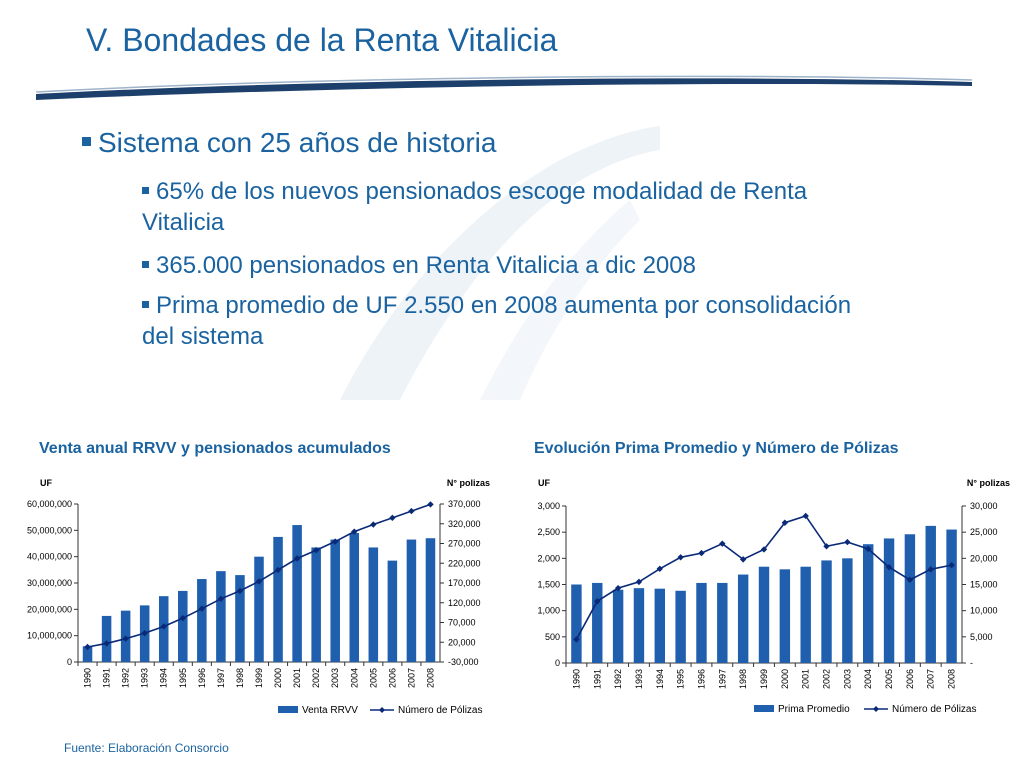  Describe the element at coordinates (548, 611) in the screenshot. I see `y-left-tick-label: 1,000` at that location.